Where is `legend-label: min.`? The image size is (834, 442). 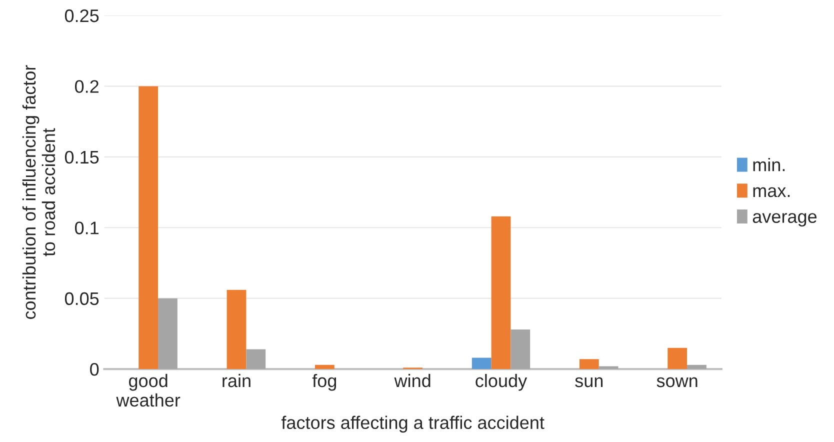 legend-label: min. is located at coordinates (769, 165).